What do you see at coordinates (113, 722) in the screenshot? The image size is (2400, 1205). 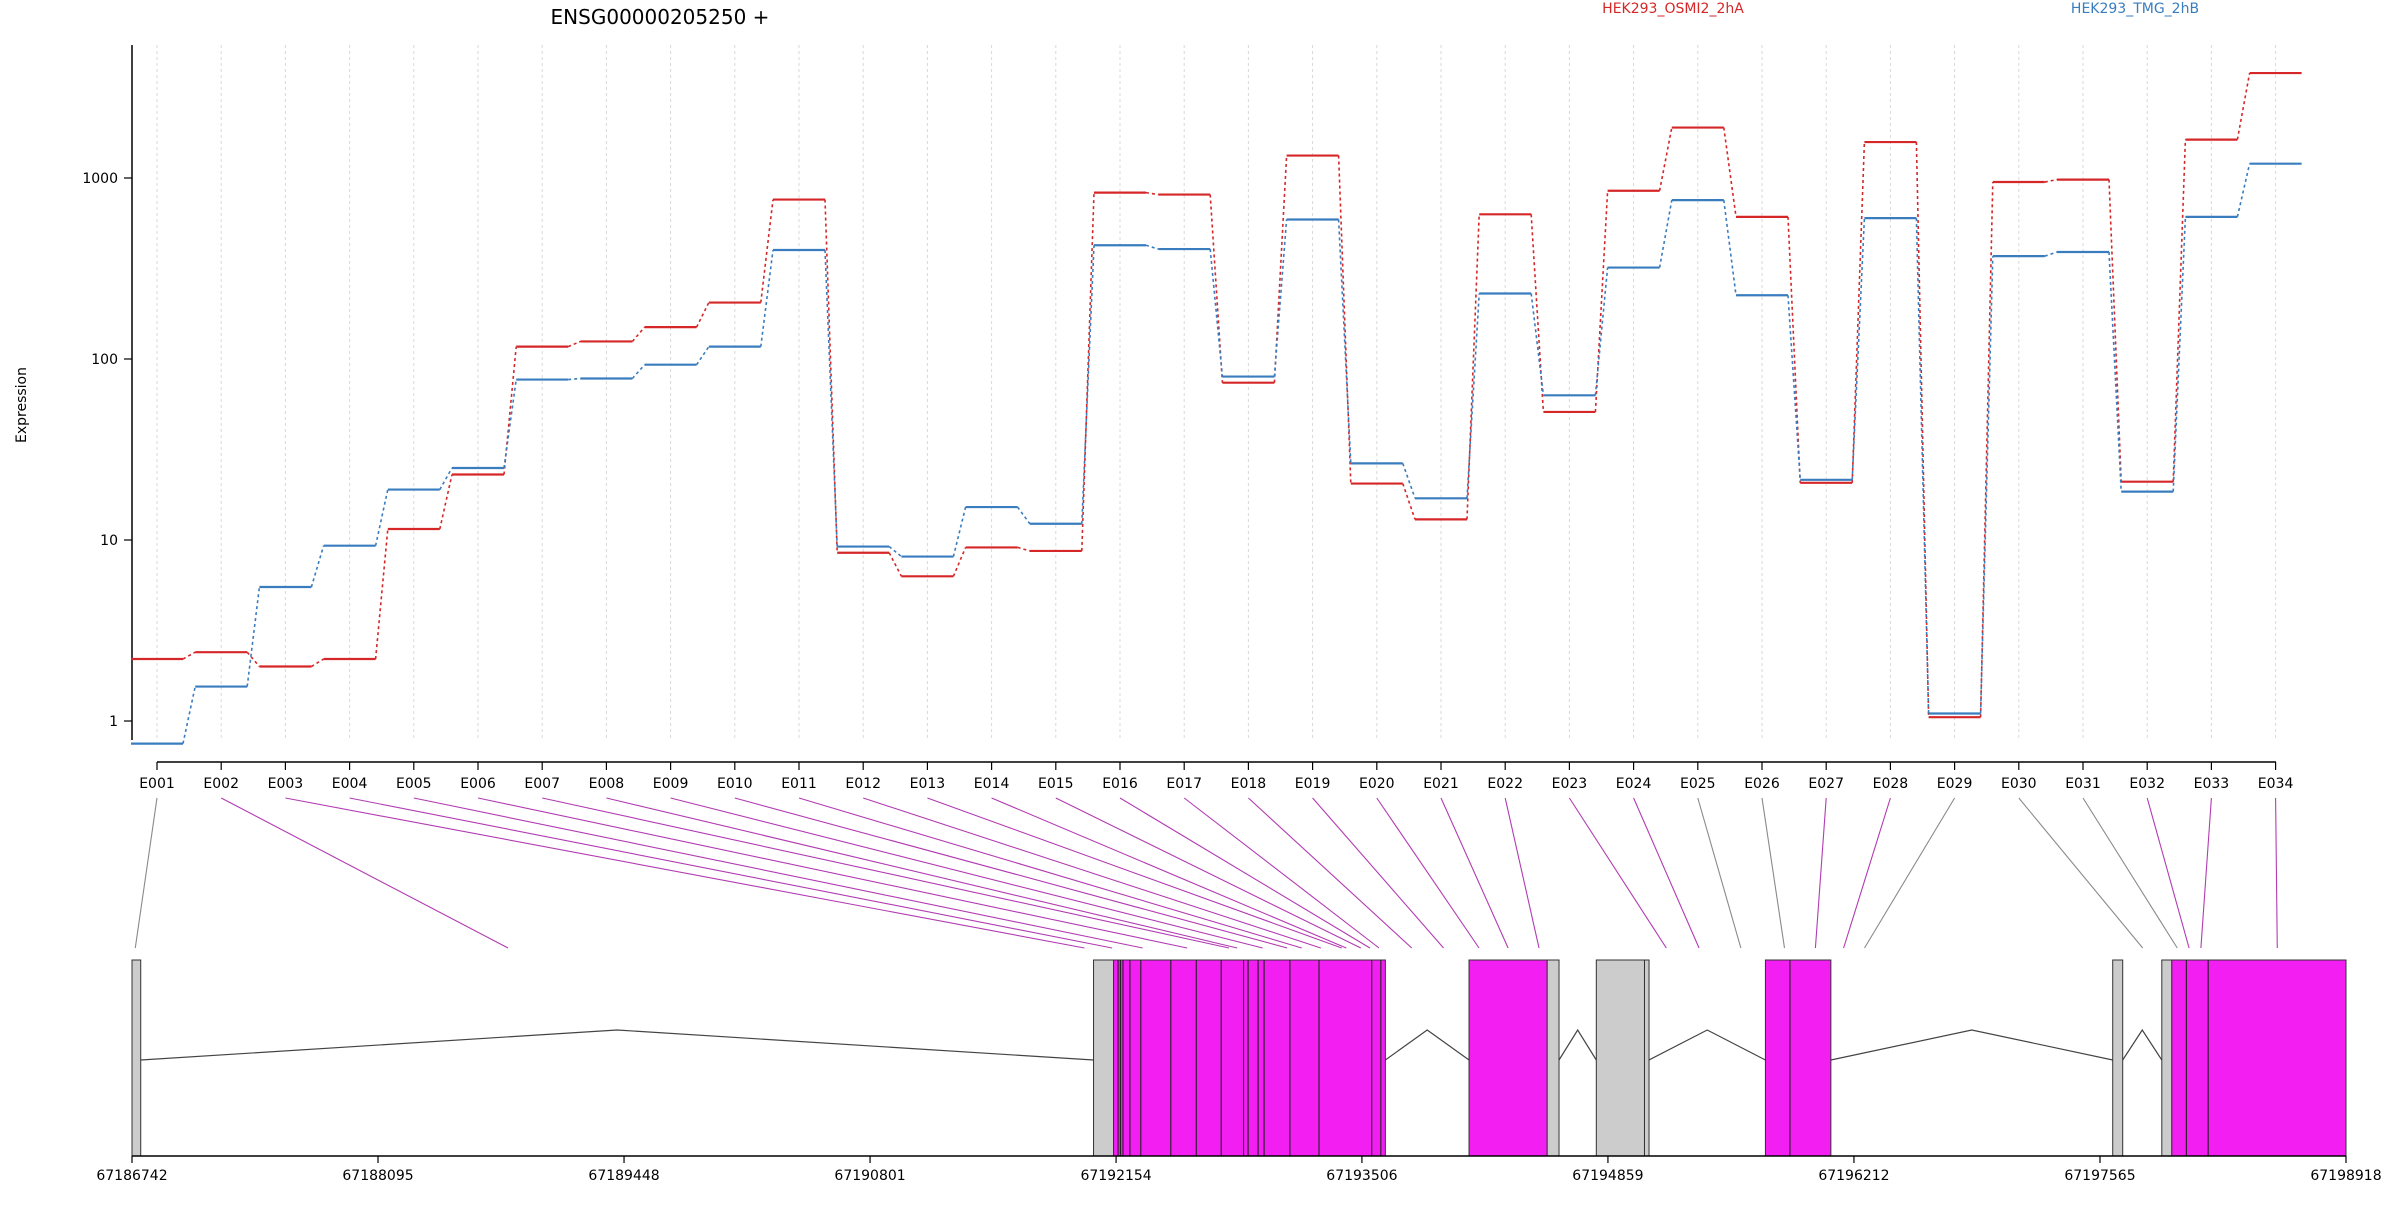 I see `y-tick-label: 1` at bounding box center [113, 722].